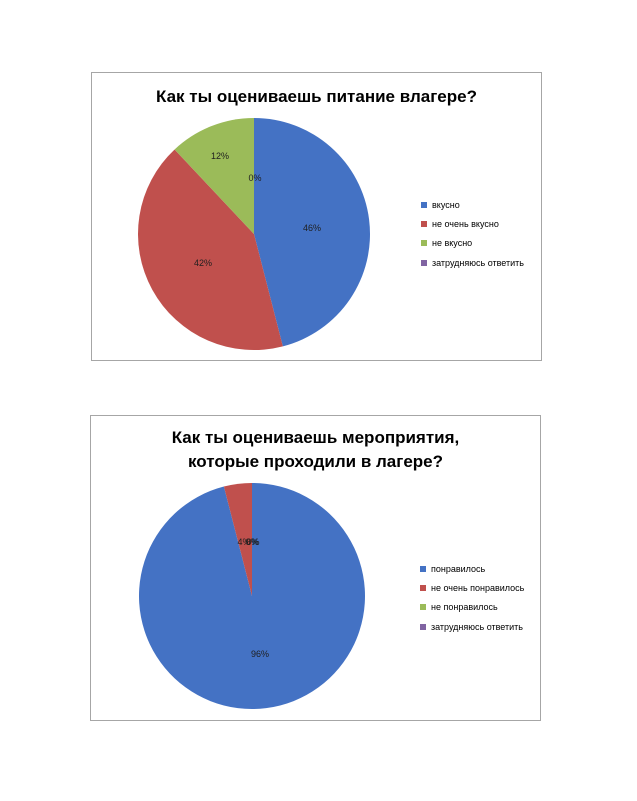  What do you see at coordinates (312, 228) in the screenshot?
I see `data-label-1: 46%` at bounding box center [312, 228].